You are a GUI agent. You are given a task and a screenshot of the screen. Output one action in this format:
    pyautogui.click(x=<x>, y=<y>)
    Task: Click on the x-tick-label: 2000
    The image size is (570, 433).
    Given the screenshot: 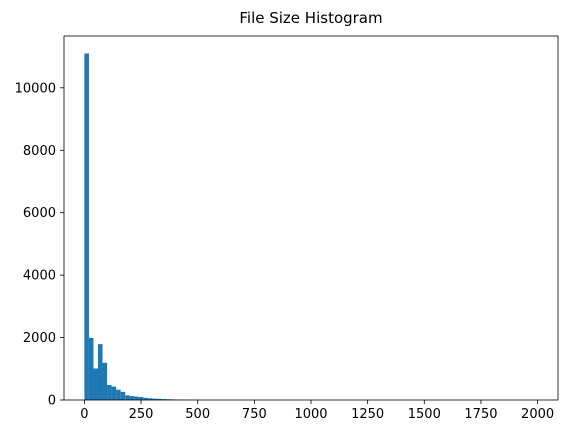 What is the action you would take?
    pyautogui.click(x=537, y=414)
    